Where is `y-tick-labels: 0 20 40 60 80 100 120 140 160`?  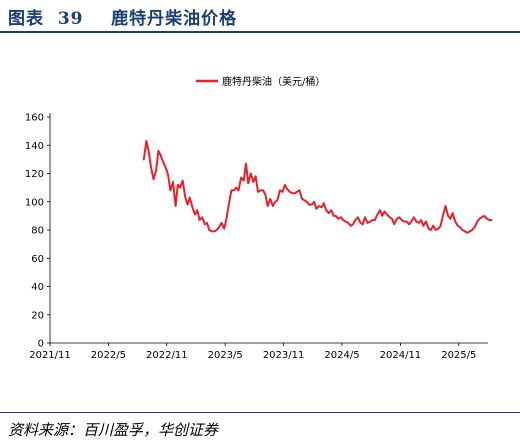 y-tick-labels: 0 20 40 60 80 100 120 140 160 is located at coordinates (34, 231).